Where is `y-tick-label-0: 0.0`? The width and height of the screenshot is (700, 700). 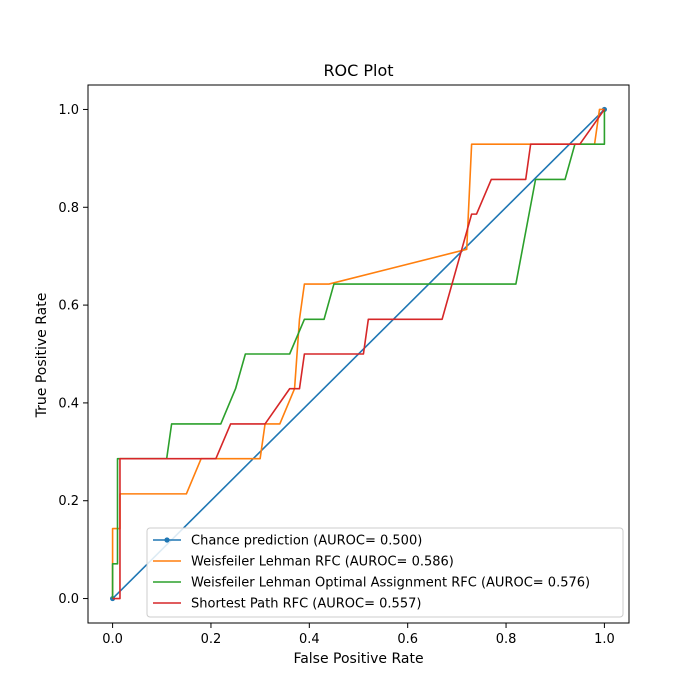 y-tick-label-0: 0.0 is located at coordinates (68, 599).